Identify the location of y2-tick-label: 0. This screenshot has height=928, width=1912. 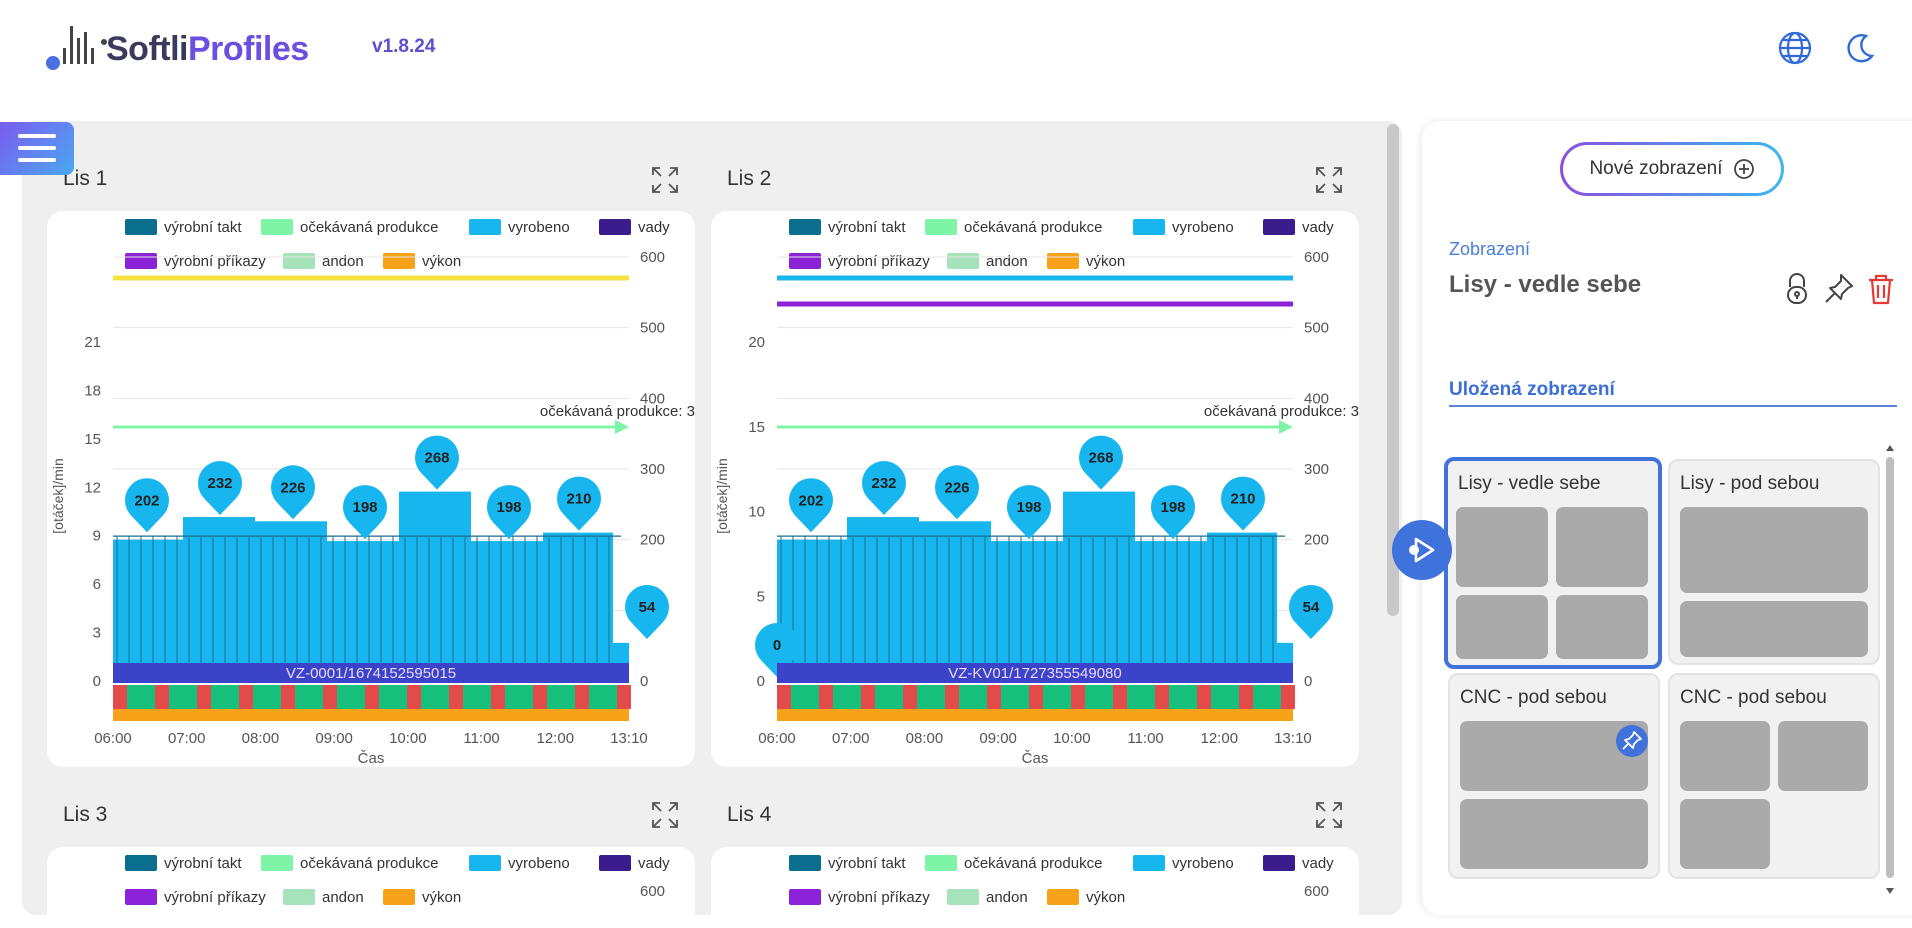
(644, 681).